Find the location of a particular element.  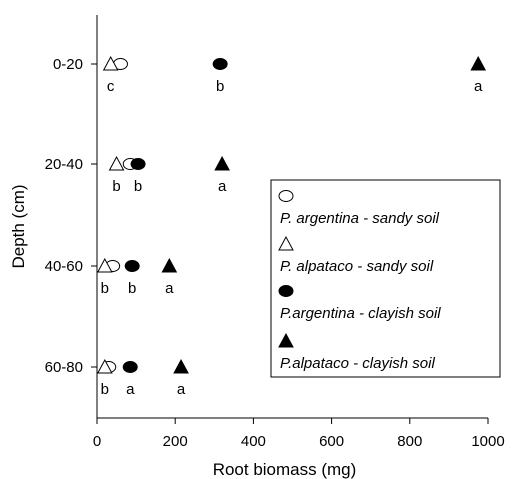

y-tick-label: 40-60 is located at coordinates (64, 266).